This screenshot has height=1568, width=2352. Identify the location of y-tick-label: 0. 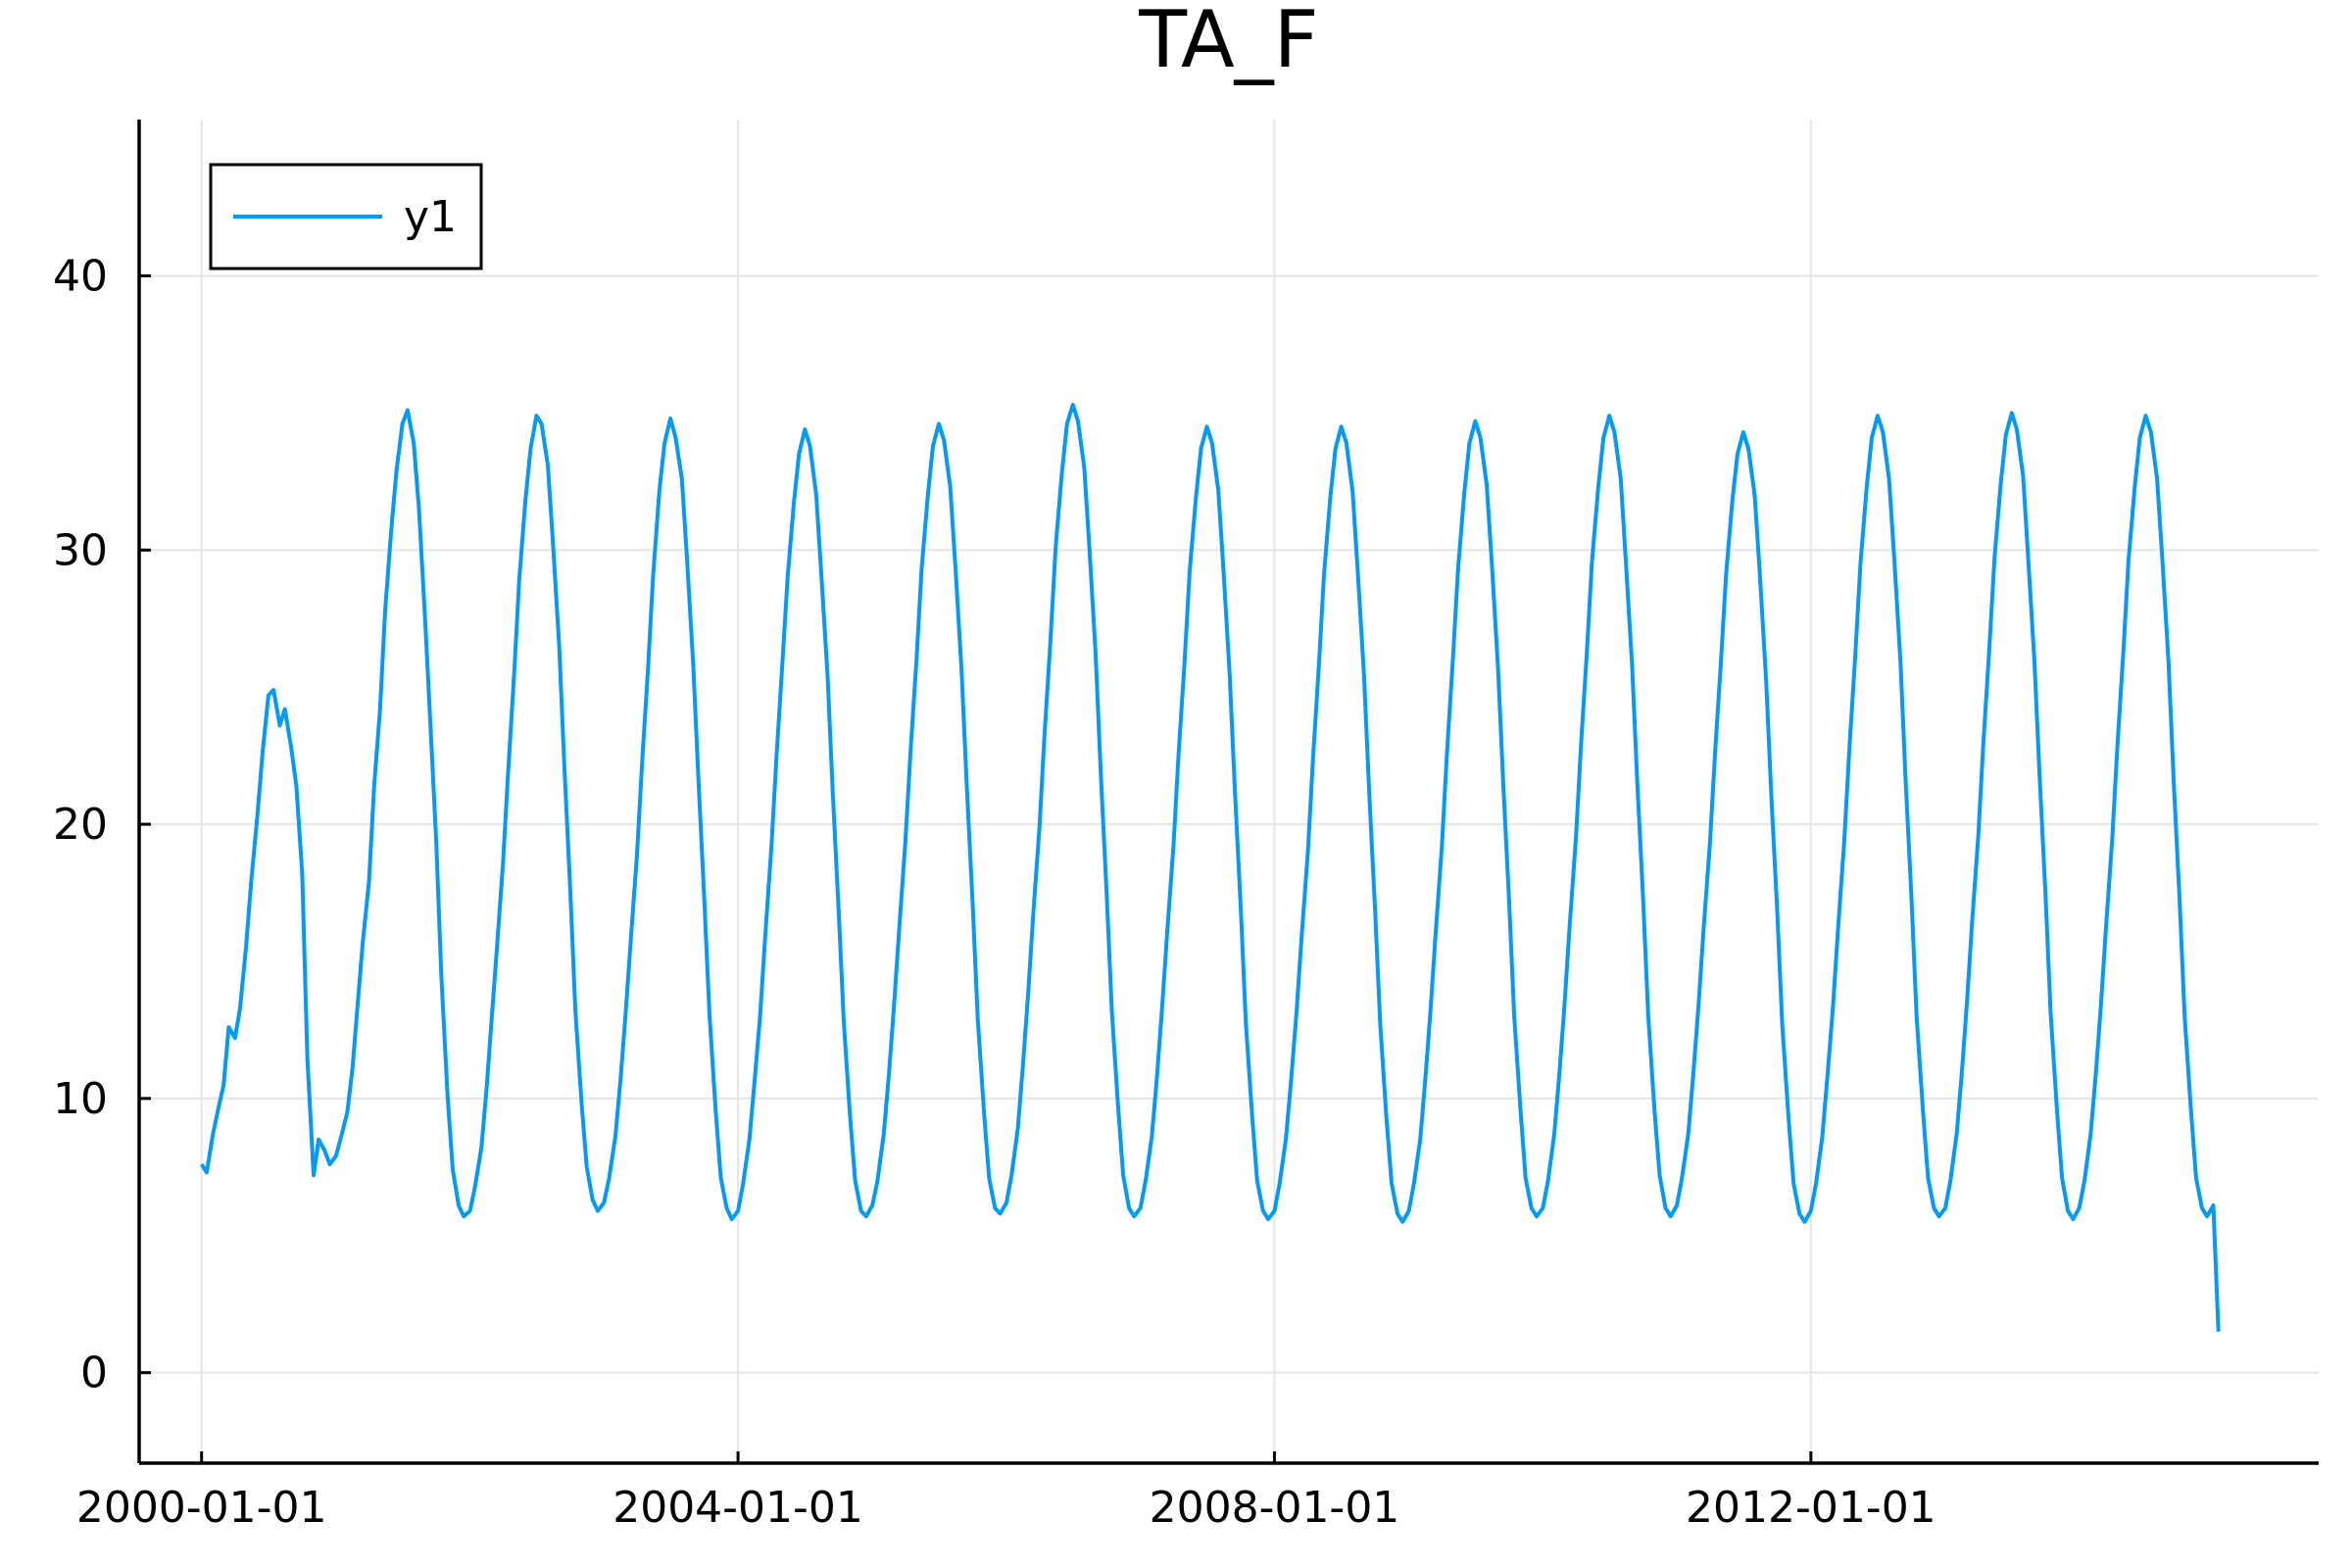
(94, 1373).